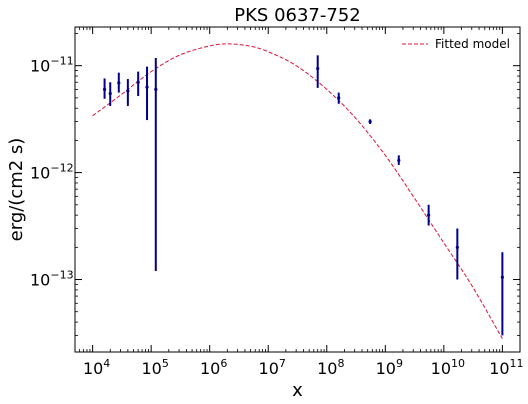  What do you see at coordinates (223, 363) in the screenshot?
I see `x-tick-exponent: 6` at bounding box center [223, 363].